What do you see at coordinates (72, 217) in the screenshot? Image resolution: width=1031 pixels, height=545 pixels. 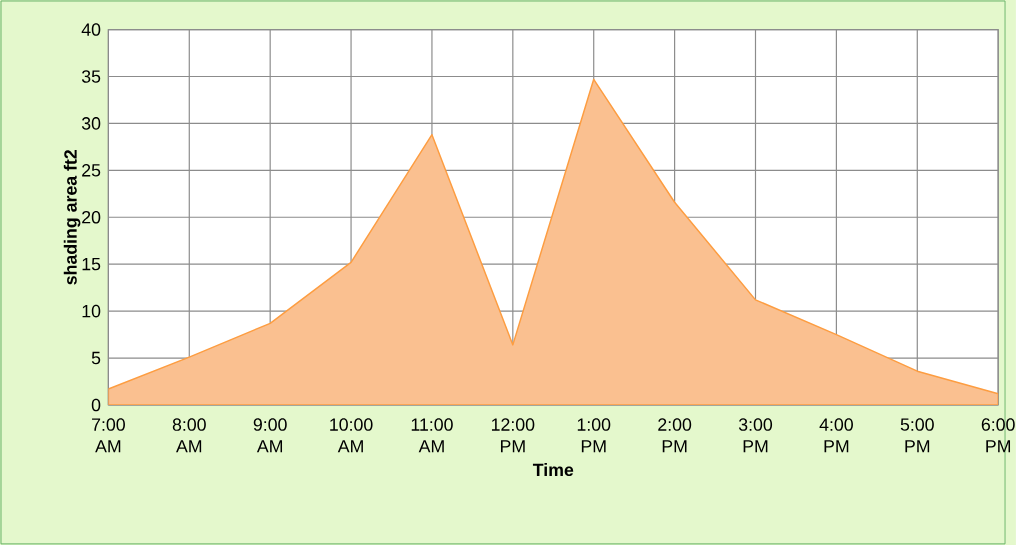 I see `y-axis-title: shading area ft2` at bounding box center [72, 217].